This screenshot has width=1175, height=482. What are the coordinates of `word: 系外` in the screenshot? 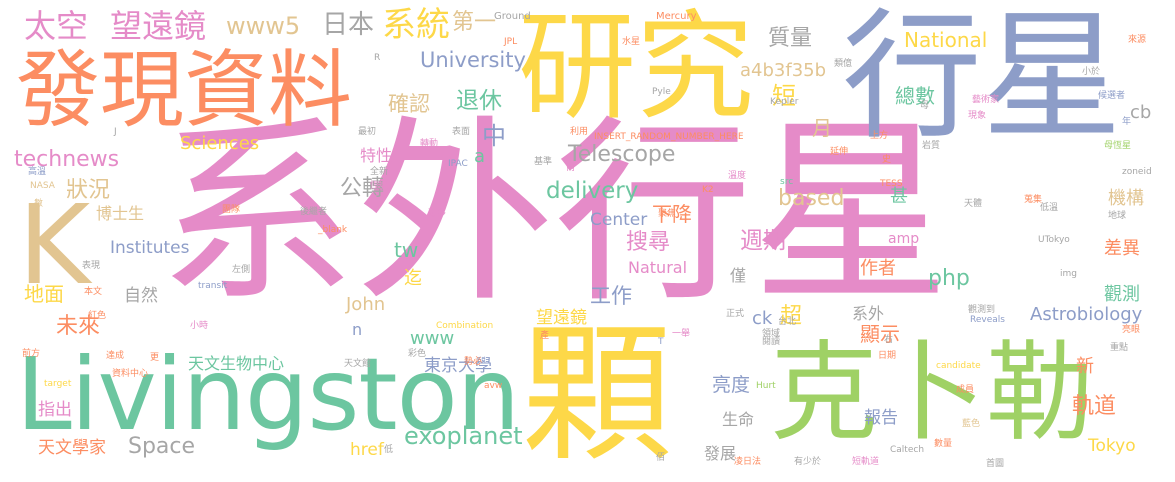 It's located at (868, 313).